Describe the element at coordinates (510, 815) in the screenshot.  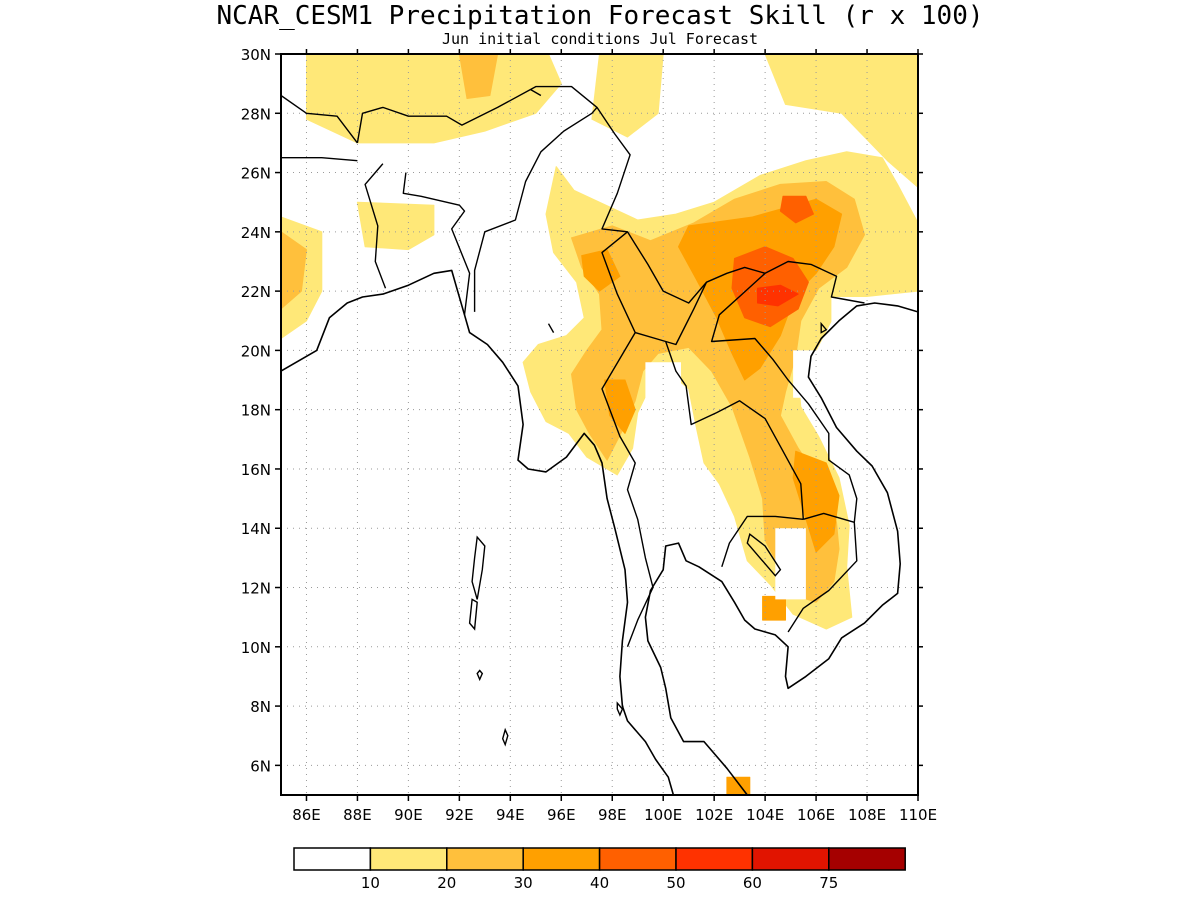
I see `lon-tick-label: 94E` at that location.